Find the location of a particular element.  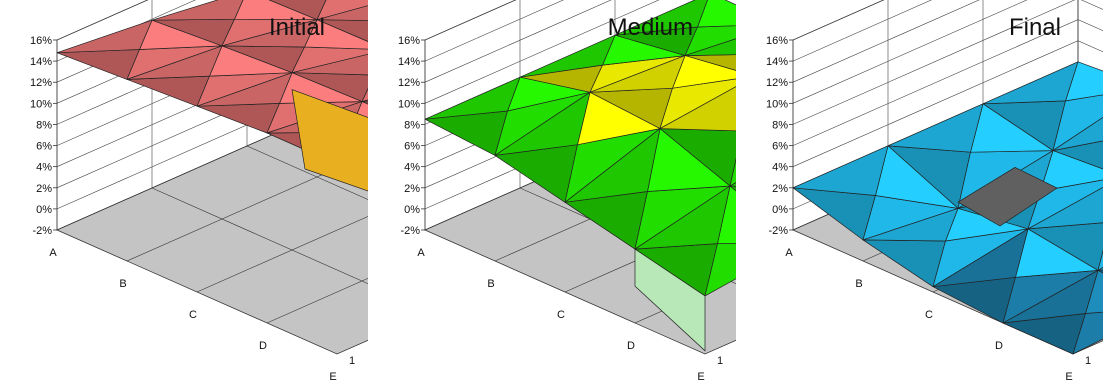

surface is located at coordinates (212, 96).